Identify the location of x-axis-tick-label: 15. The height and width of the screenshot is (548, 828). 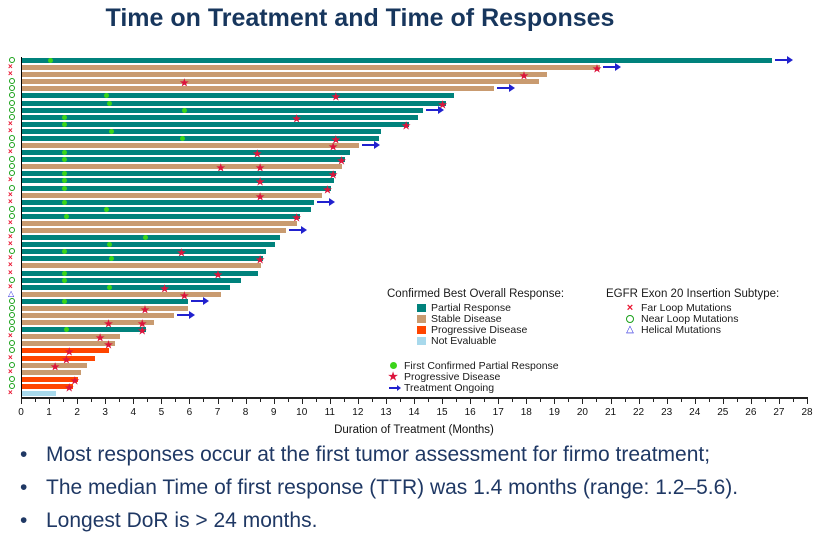
(442, 412).